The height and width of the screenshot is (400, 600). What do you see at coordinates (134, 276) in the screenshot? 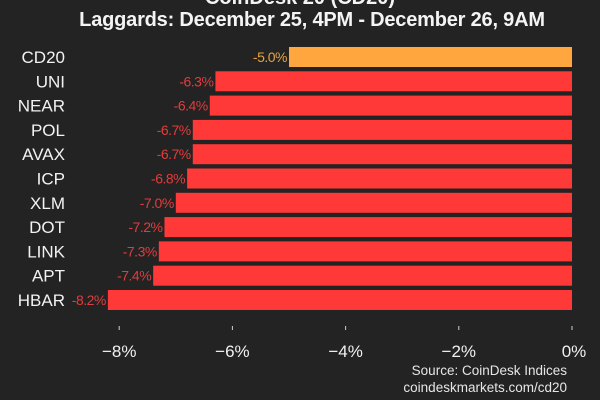
I see `data-label-apt: -7.4%` at bounding box center [134, 276].